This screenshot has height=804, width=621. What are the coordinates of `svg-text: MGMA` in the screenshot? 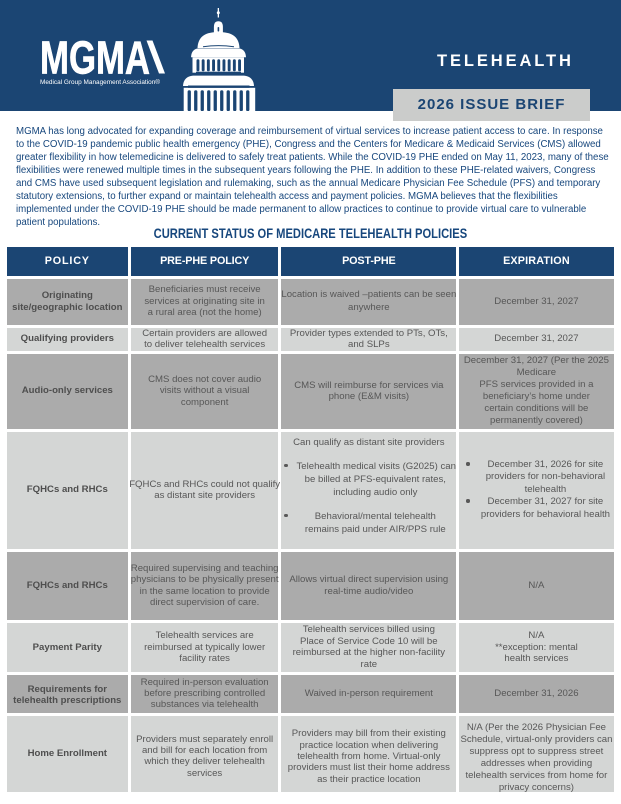 It's located at (95, 60).